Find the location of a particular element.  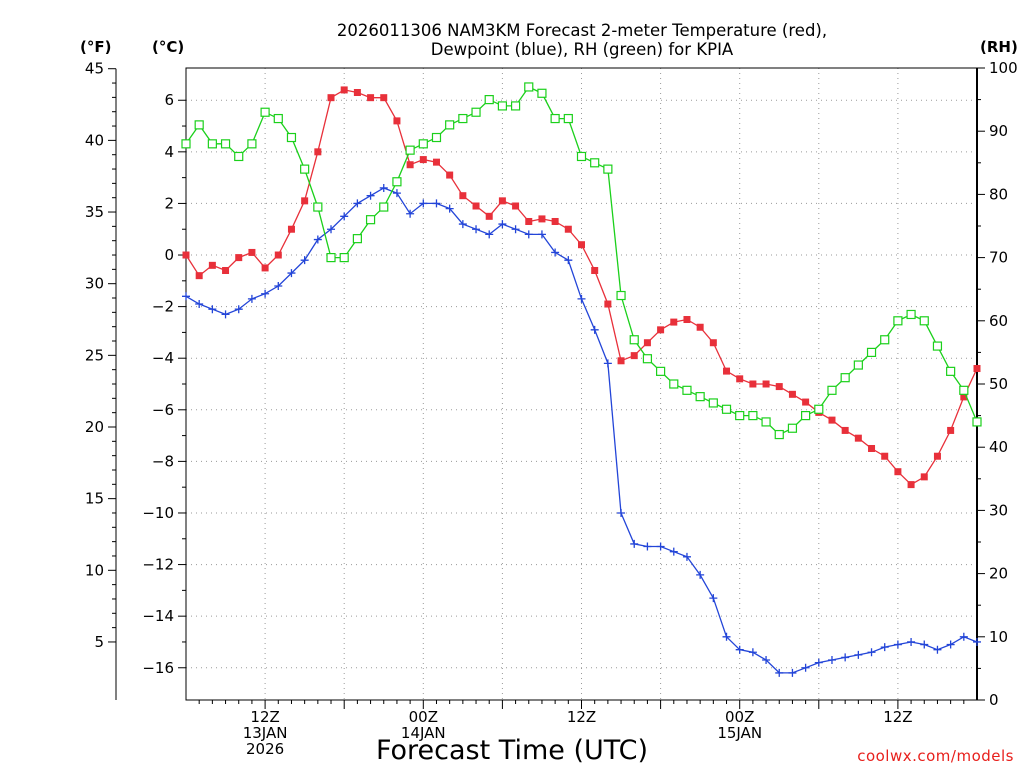

celsius-tick-label: 2 is located at coordinates (169, 203).